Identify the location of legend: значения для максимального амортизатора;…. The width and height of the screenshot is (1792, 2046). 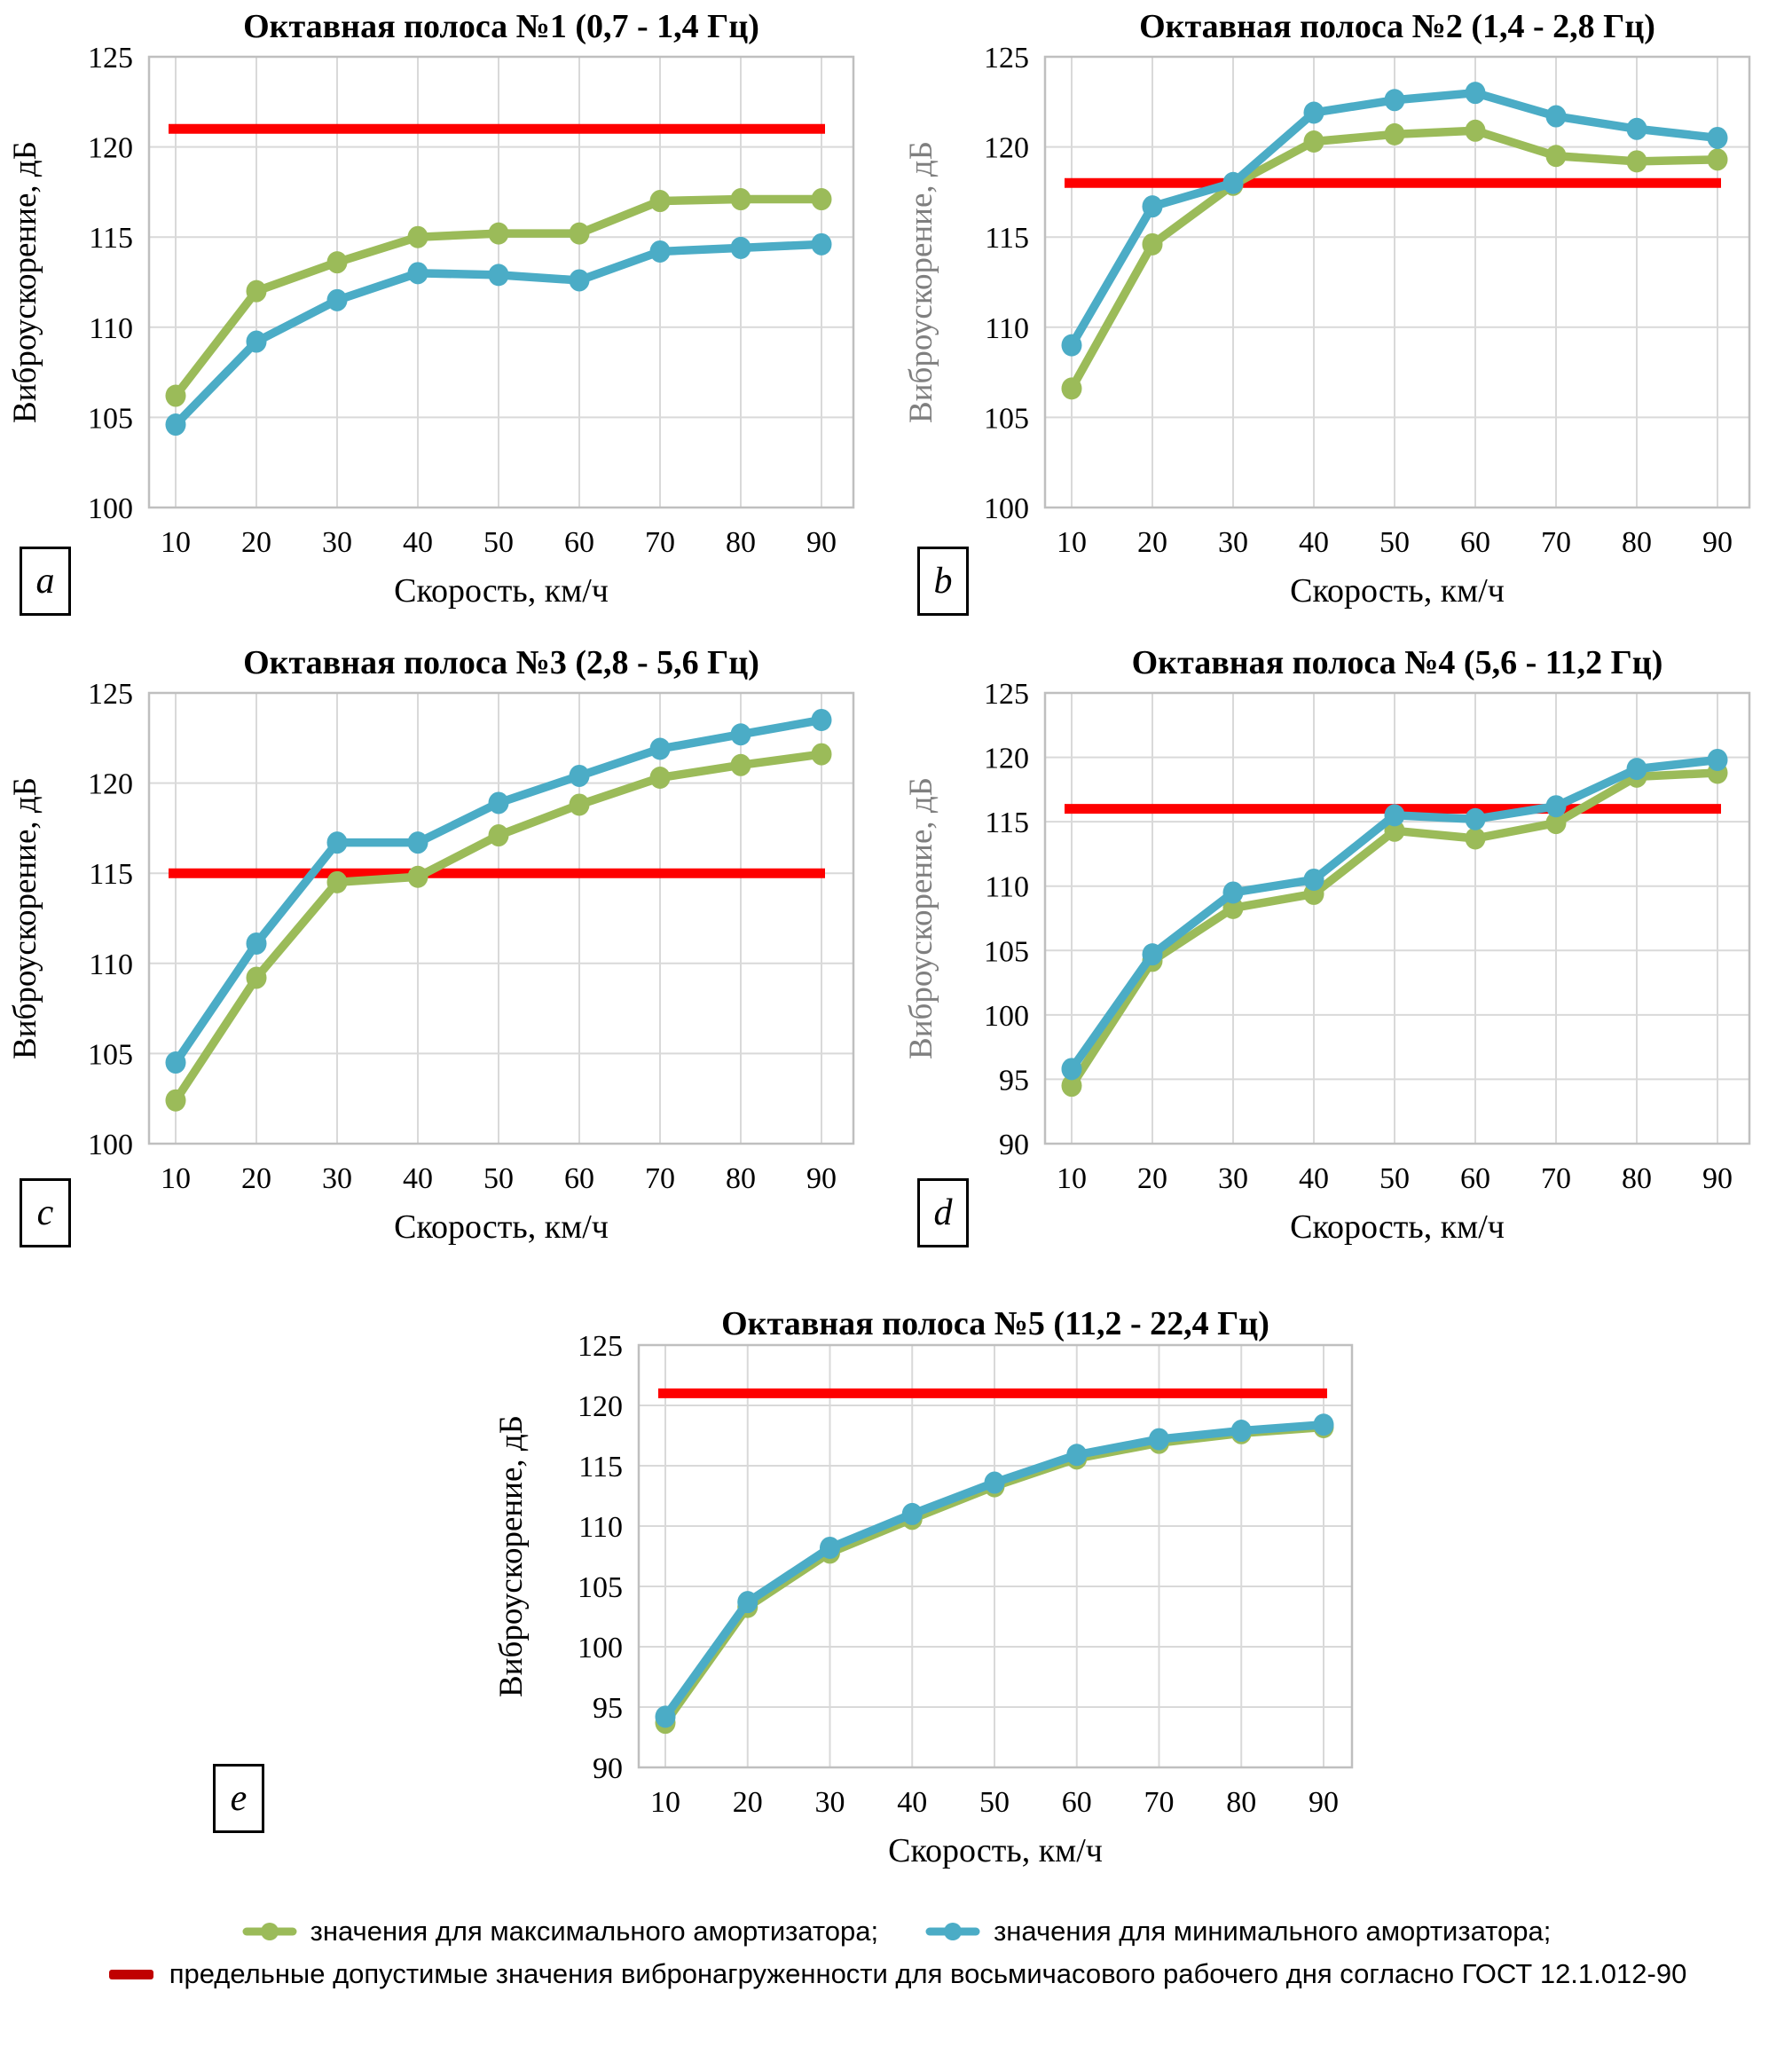
(896, 1953).